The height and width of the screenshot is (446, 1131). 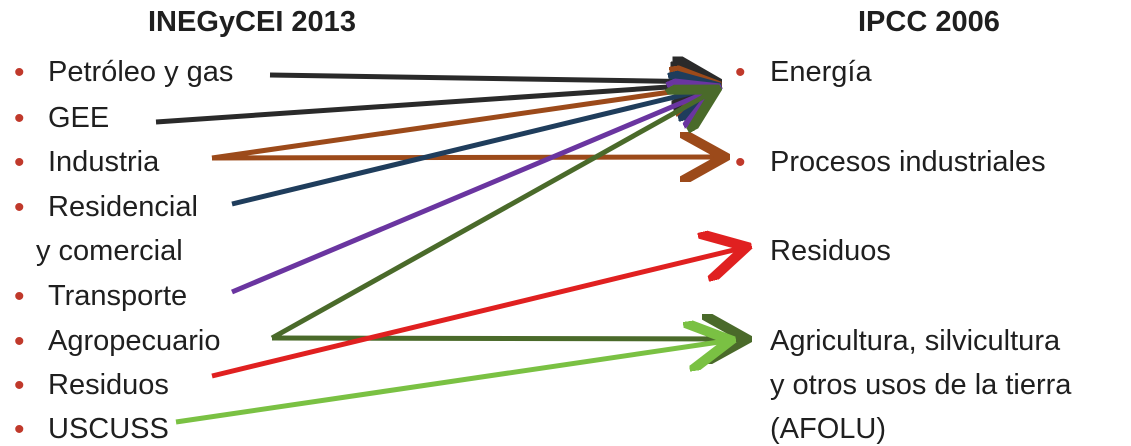 I want to click on right-heading: IPCC 2006, so click(x=929, y=22).